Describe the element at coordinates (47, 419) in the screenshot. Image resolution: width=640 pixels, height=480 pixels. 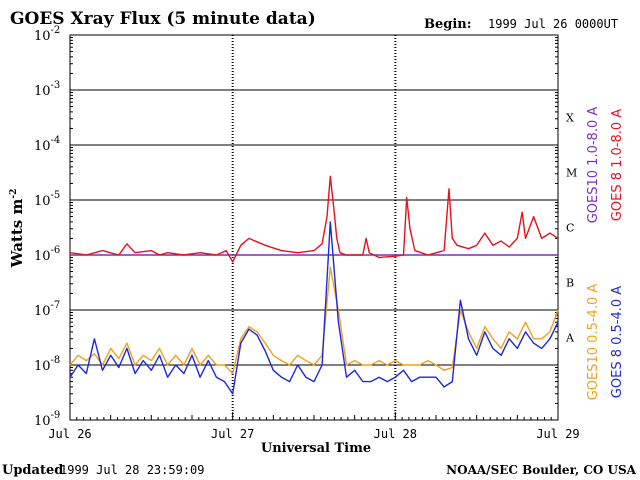
I see `y-tick-label: 10⁻⁹` at that location.